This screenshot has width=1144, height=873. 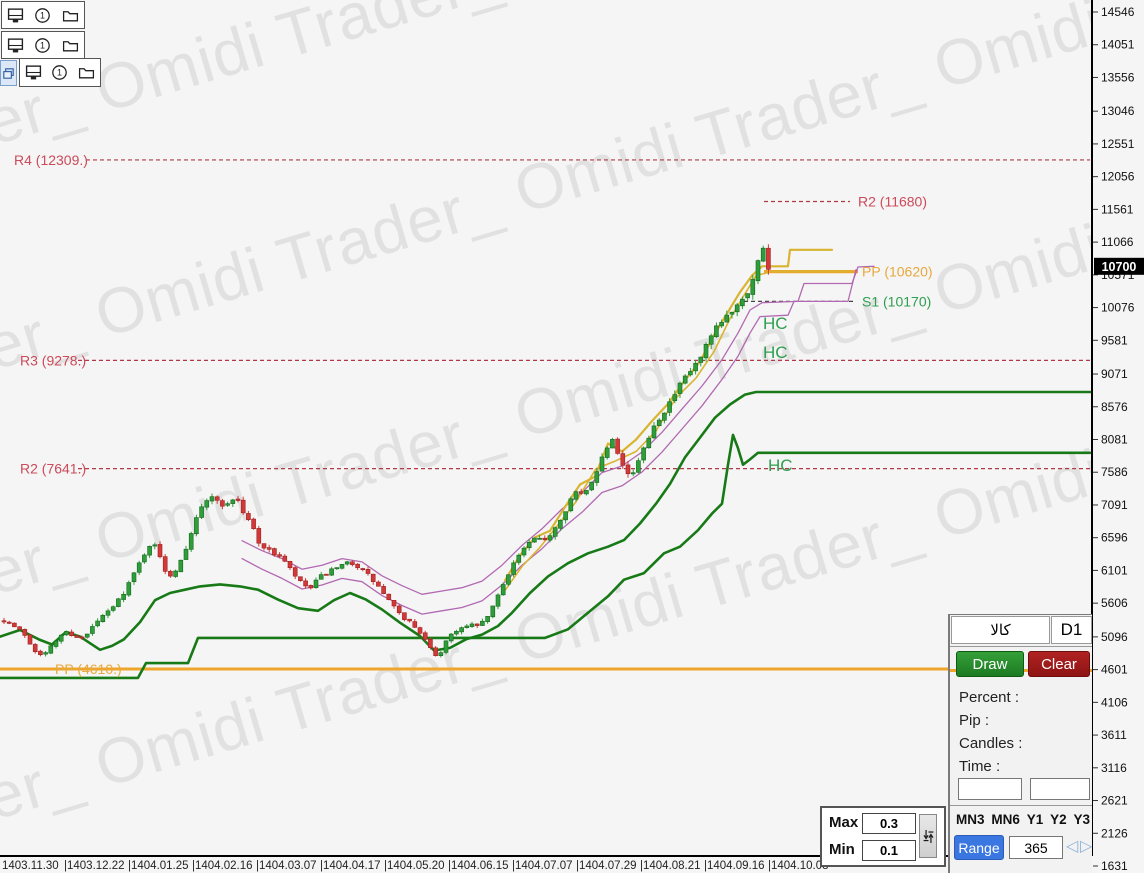 I want to click on next-arrow-icon: ▷, so click(x=1086, y=846).